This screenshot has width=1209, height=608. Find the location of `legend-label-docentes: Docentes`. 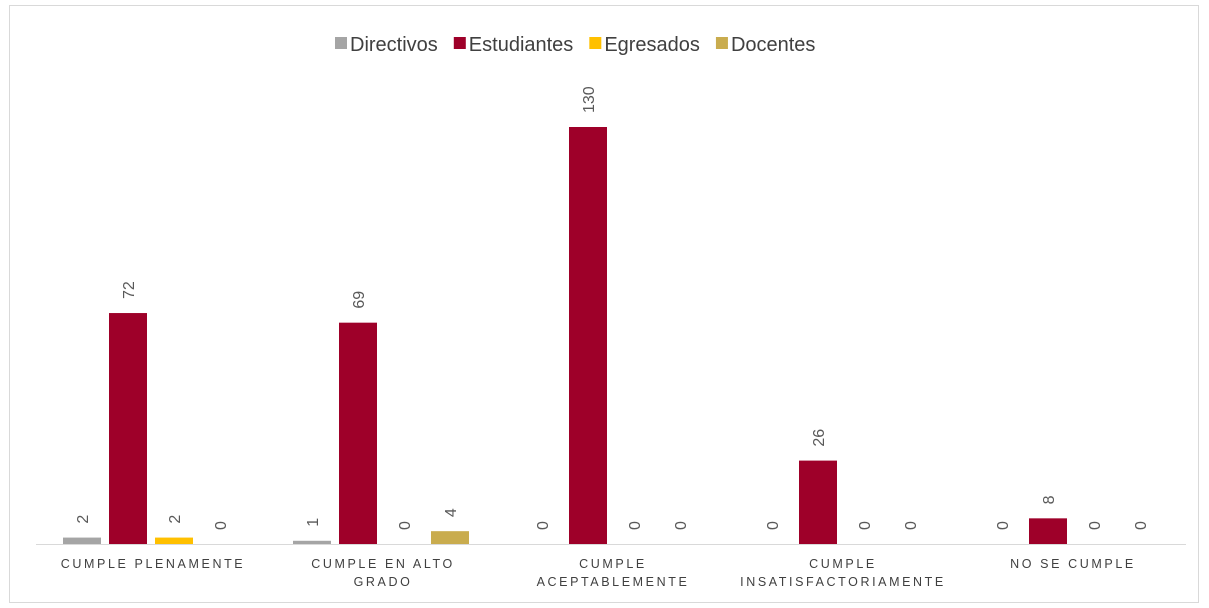

legend-label-docentes: Docentes is located at coordinates (773, 45).